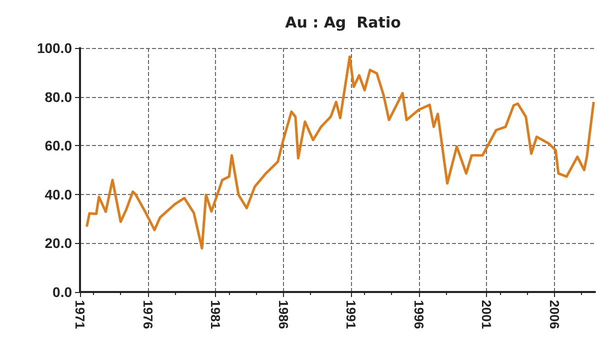 Image resolution: width=598 pixels, height=350 pixels. What do you see at coordinates (283, 314) in the screenshot?
I see `x-tick-label: 1986` at bounding box center [283, 314].